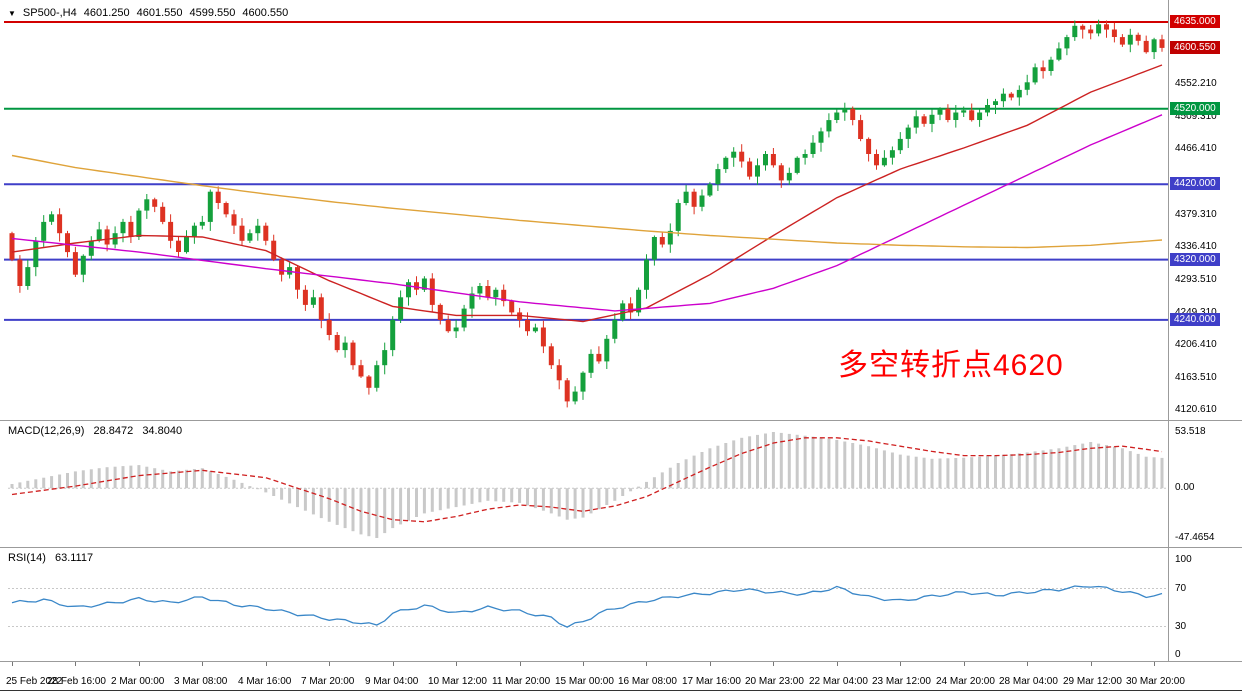 The height and width of the screenshot is (698, 1242). I want to click on rsi-indicator-label: RSI(14) 63.1117, so click(53, 558).